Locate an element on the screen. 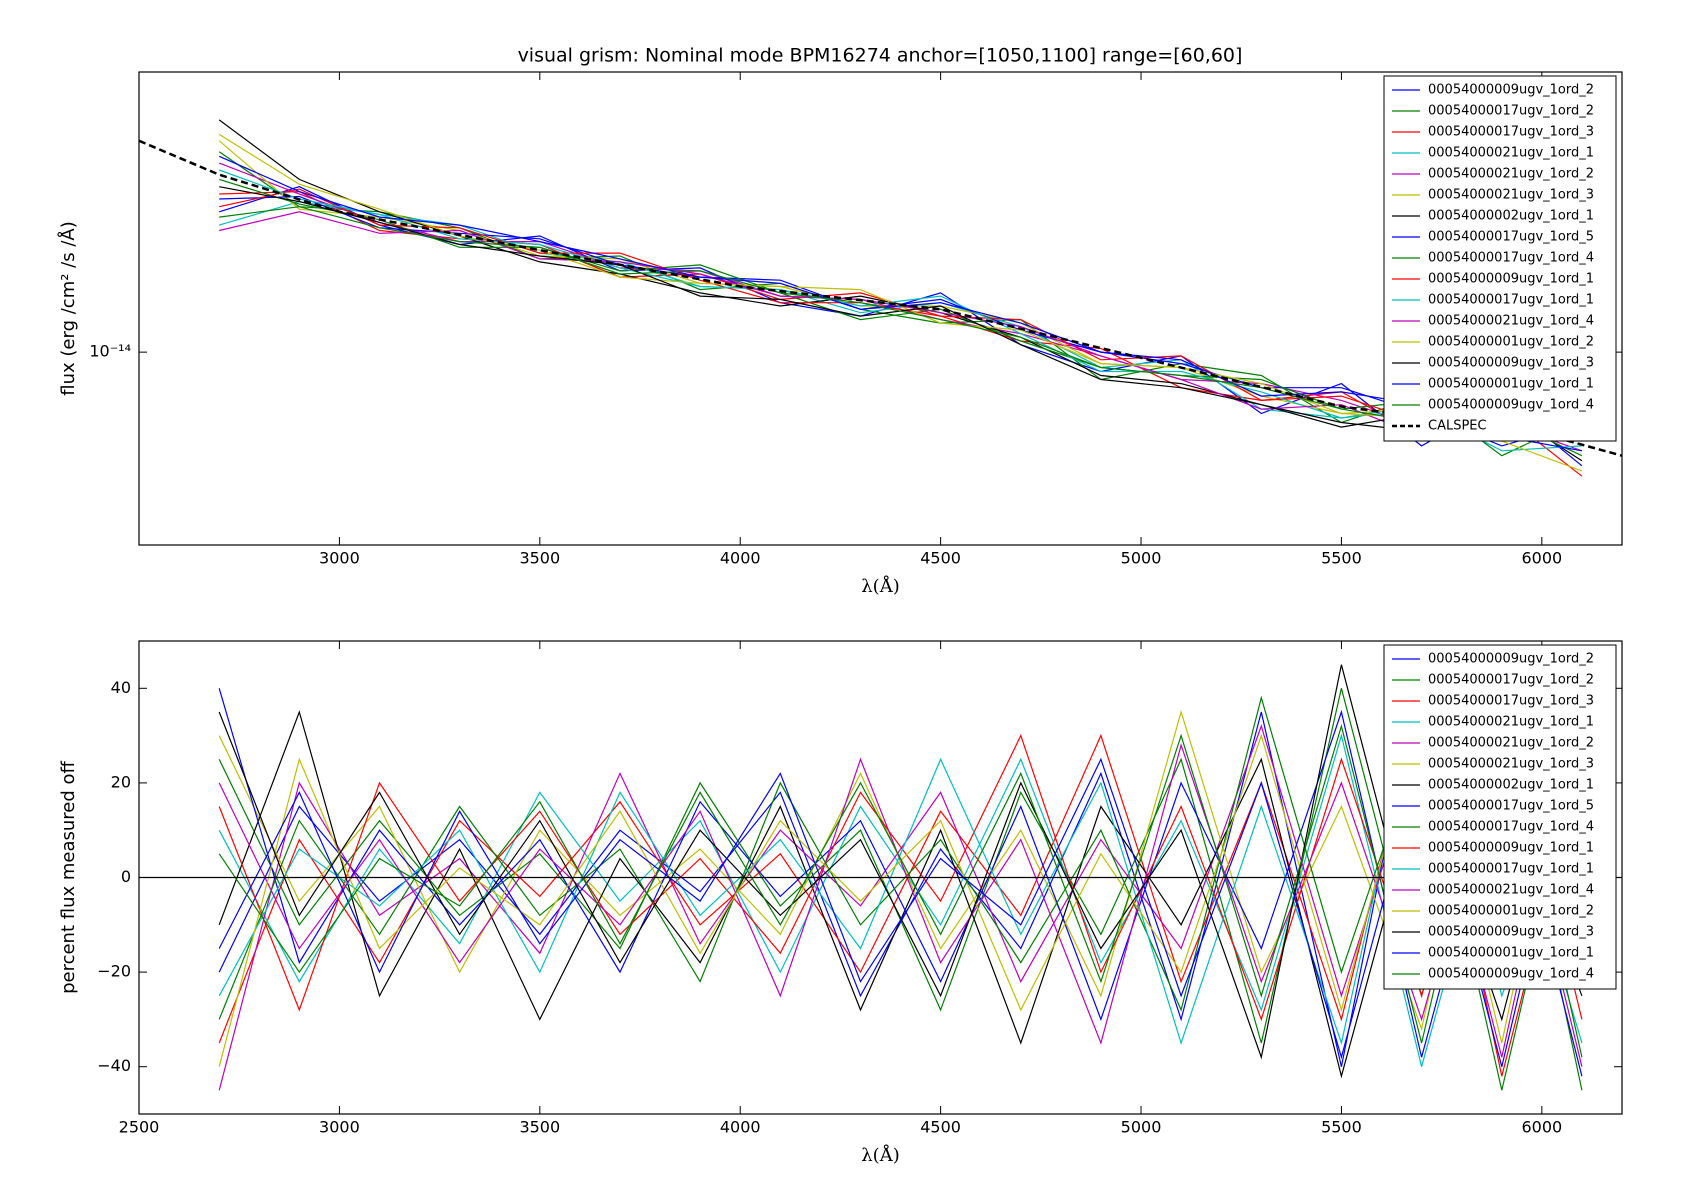  y-tick-label: 40 is located at coordinates (121, 687).